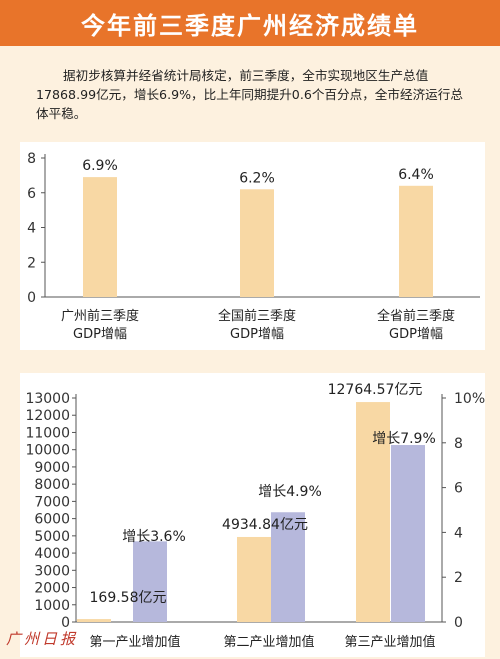 The width and height of the screenshot is (500, 659). Describe the element at coordinates (154, 537) in the screenshot. I see `growth-data-label: 增长3.6%` at that location.